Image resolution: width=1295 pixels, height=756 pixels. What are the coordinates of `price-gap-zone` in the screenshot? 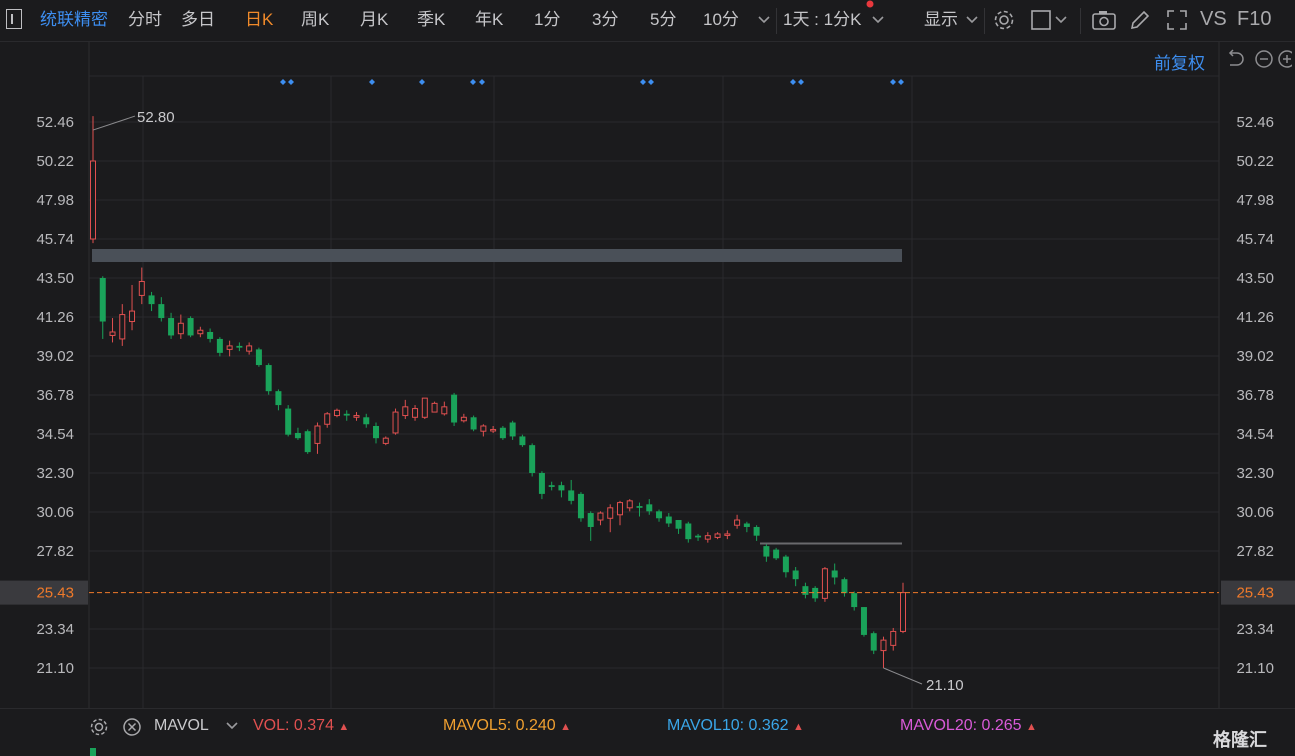 It's located at (497, 255).